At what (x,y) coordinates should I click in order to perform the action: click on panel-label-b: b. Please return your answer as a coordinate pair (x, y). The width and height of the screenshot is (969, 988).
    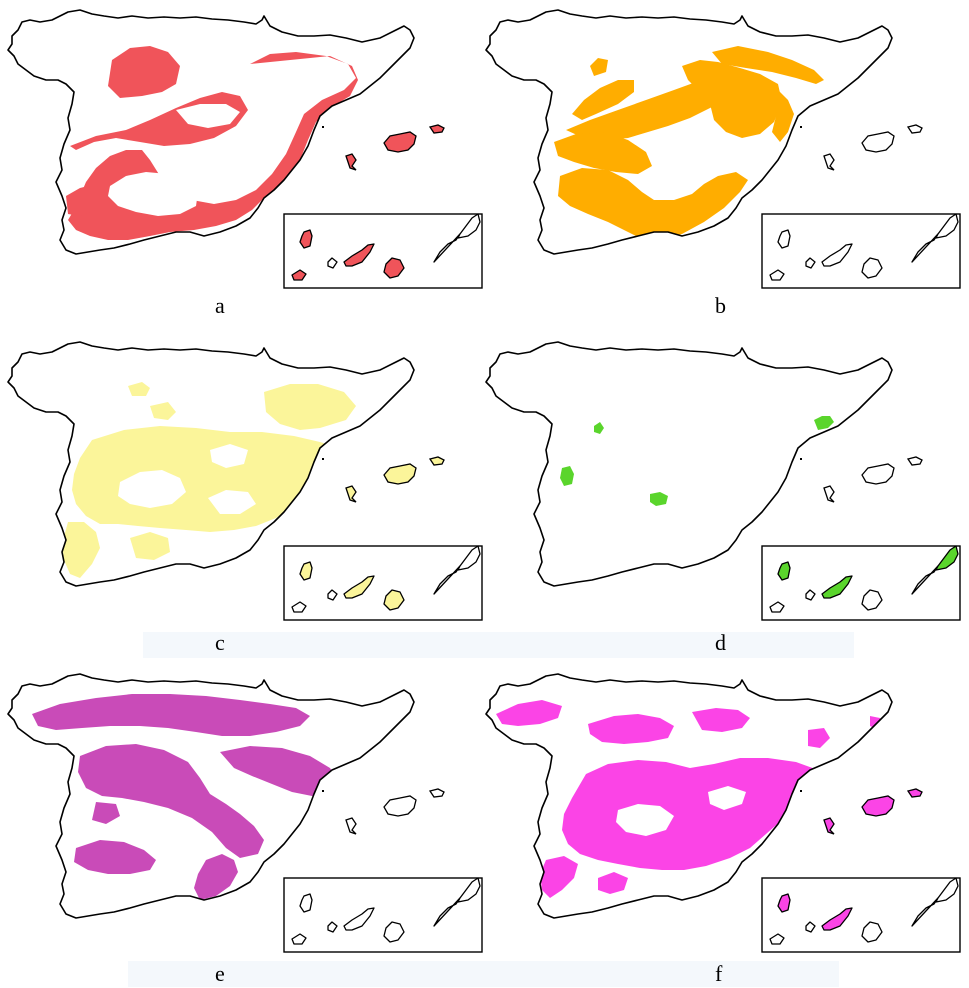
    Looking at the image, I should click on (720, 305).